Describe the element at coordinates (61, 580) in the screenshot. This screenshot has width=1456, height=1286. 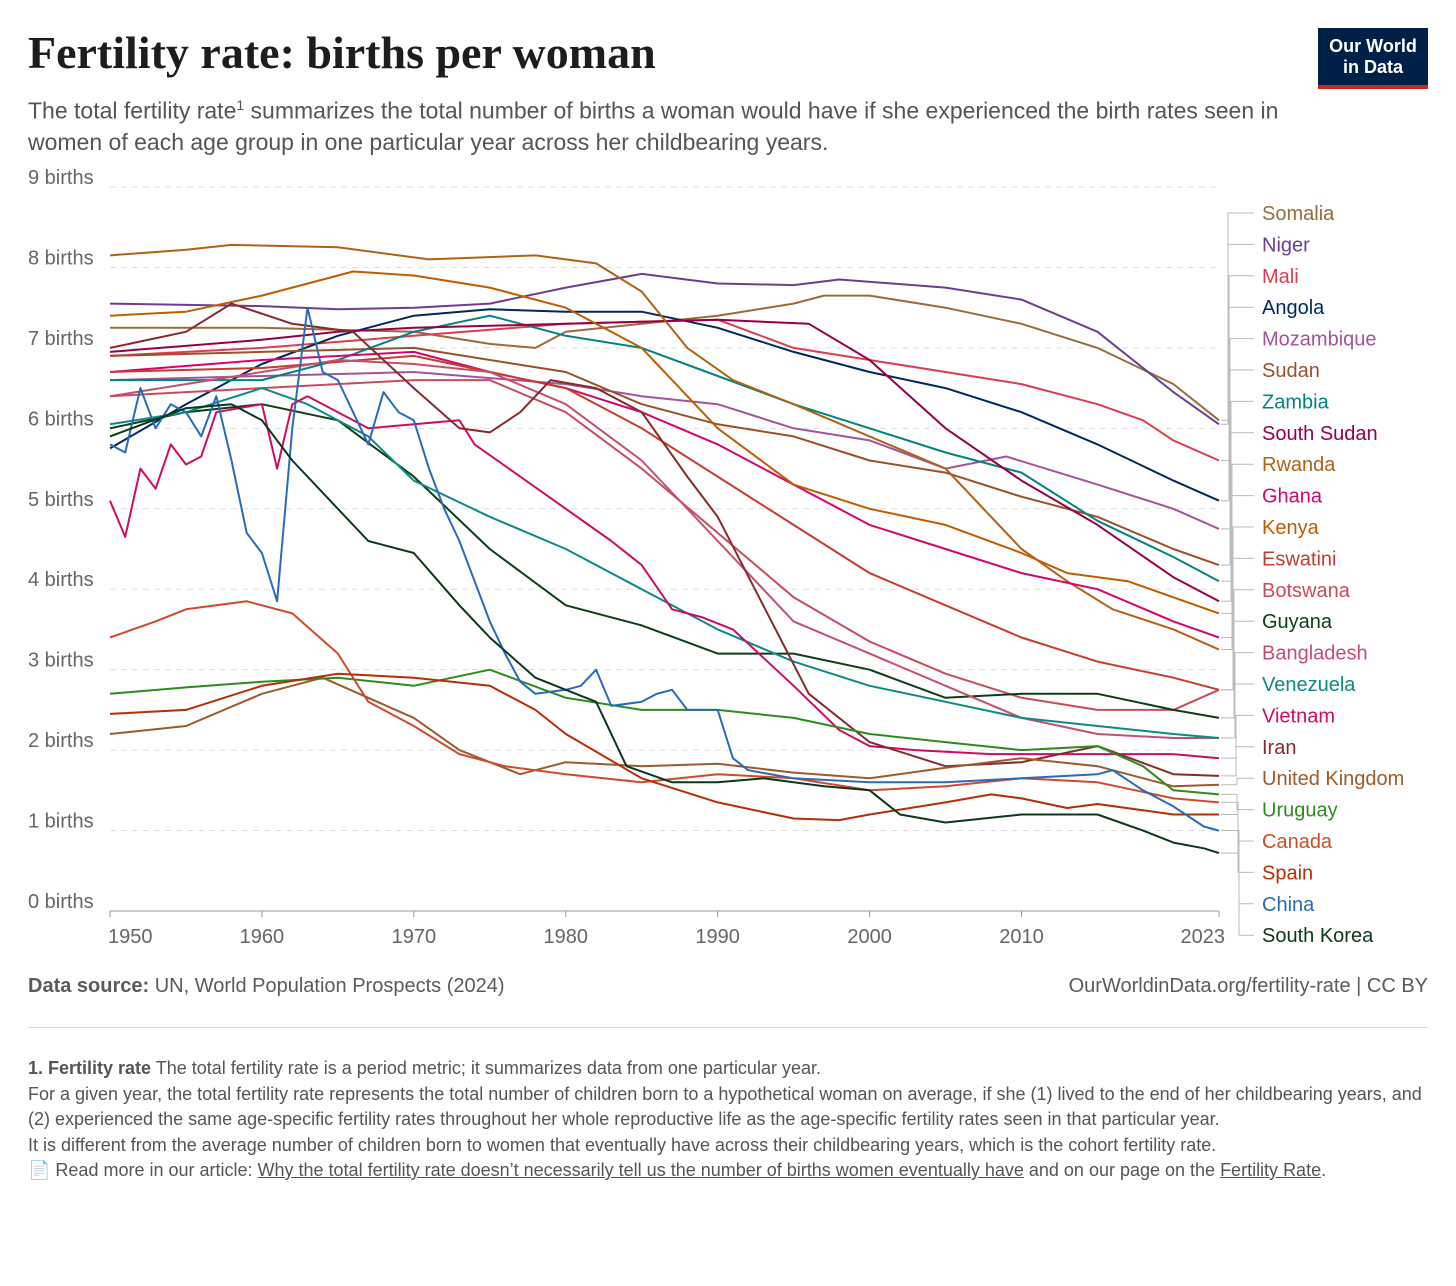
I see `y-tick-label: 4 births` at that location.